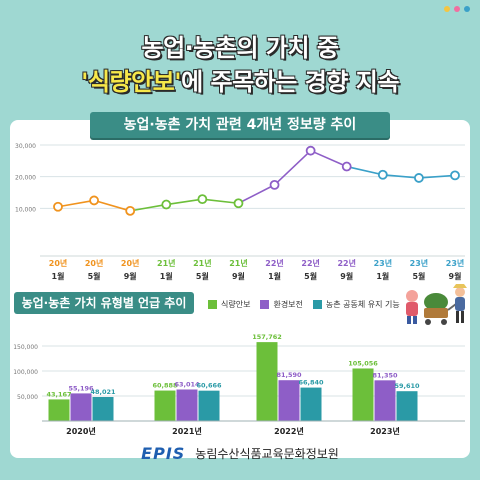  What do you see at coordinates (104, 303) in the screenshot?
I see `bar-chart-title: 농업·농촌 가치 유형별 언급 추이` at bounding box center [104, 303].